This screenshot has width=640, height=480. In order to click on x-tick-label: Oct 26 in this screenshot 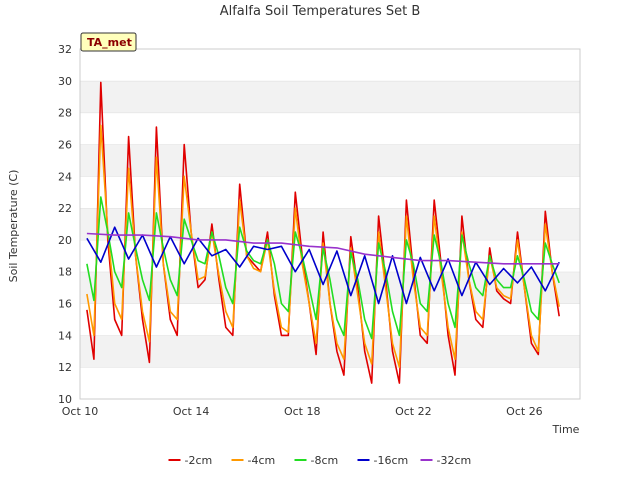, I will do `click(524, 411)`.